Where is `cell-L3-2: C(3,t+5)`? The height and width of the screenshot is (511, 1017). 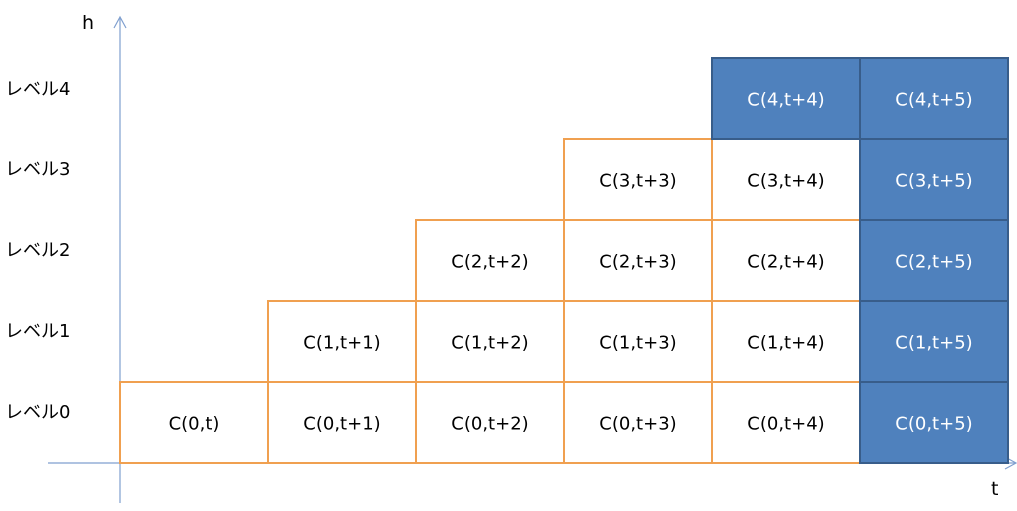 cell-L3-2: C(3,t+5) is located at coordinates (934, 179).